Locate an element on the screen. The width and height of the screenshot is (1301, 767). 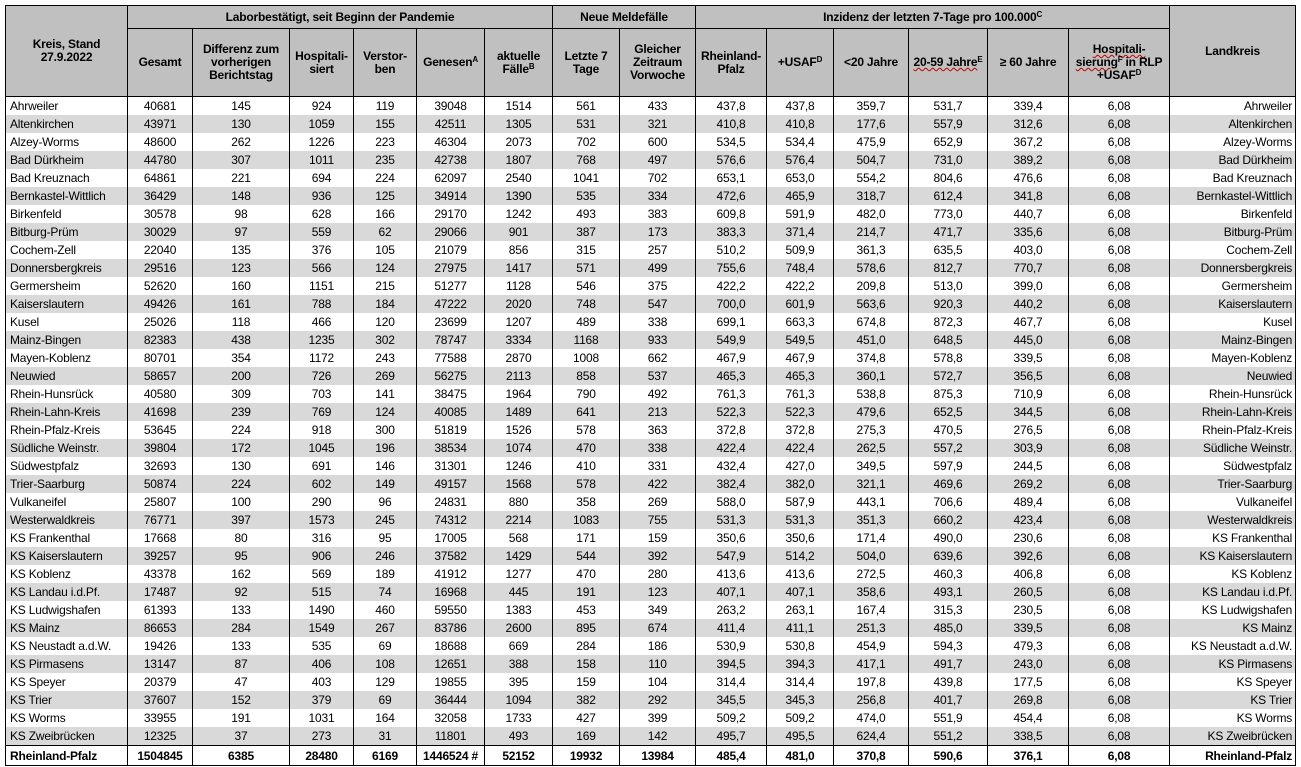
table-cell: 674 is located at coordinates (657, 628).